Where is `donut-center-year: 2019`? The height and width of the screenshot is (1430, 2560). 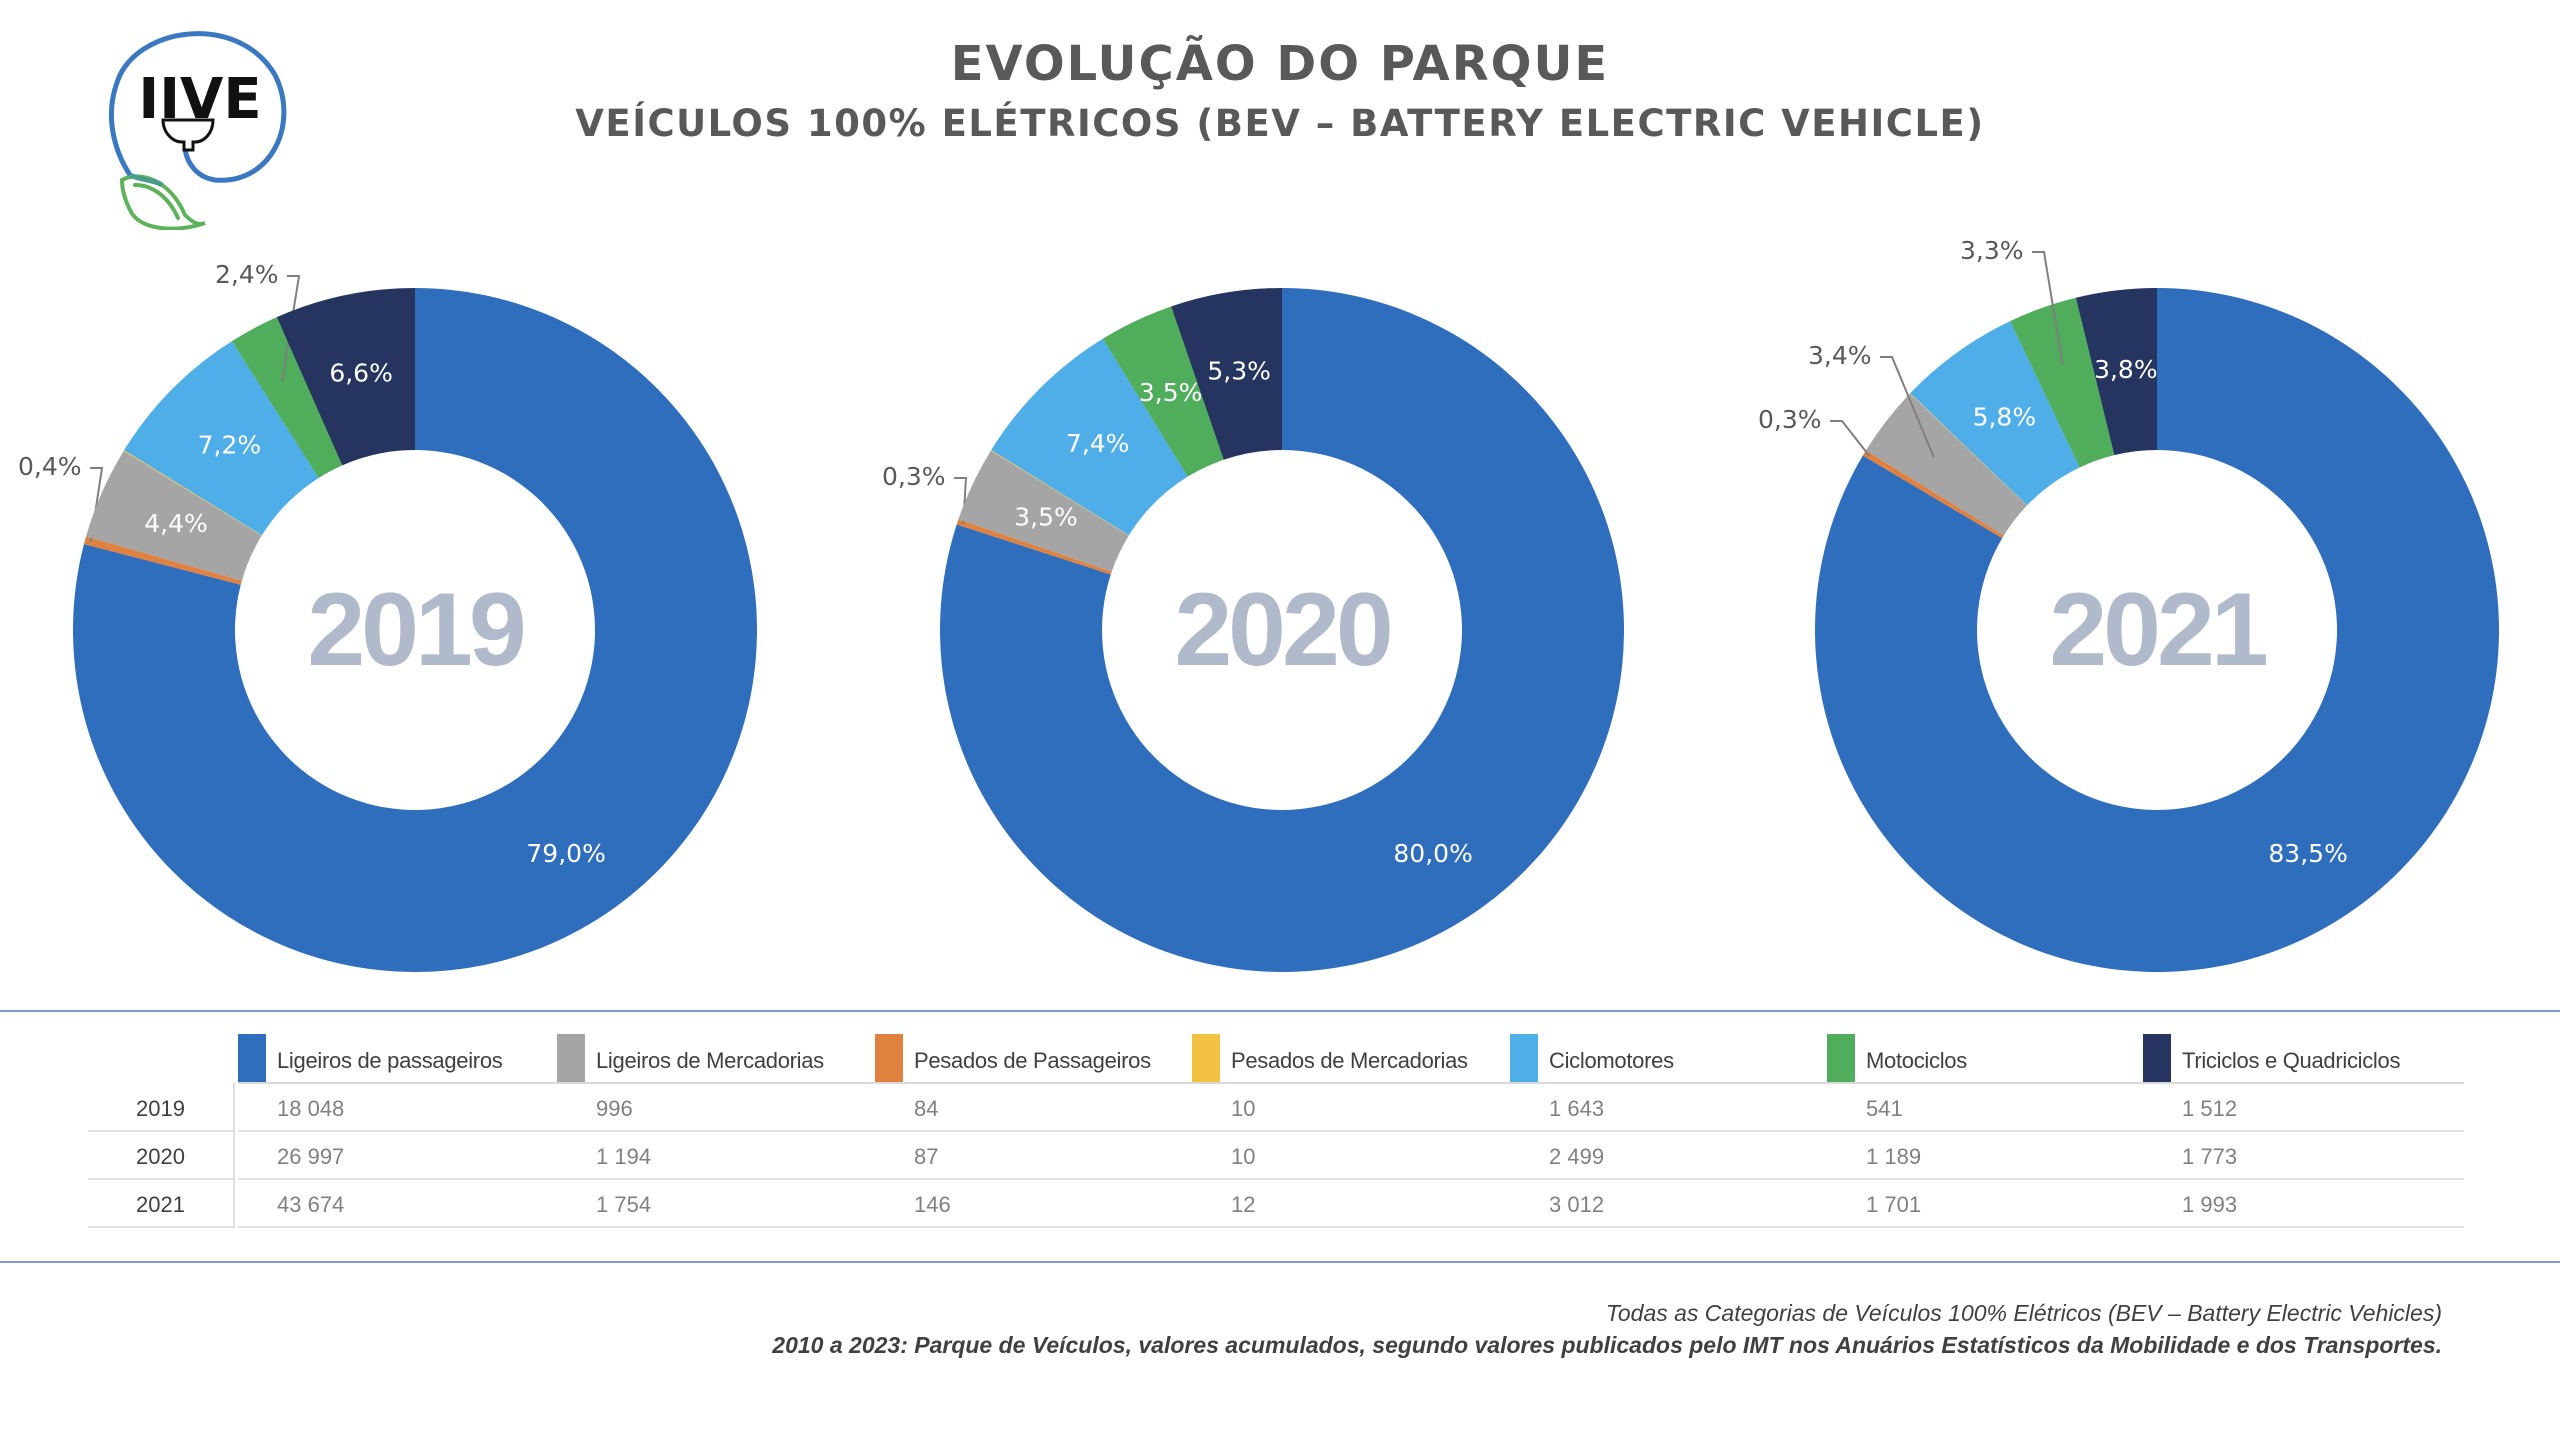
donut-center-year: 2019 is located at coordinates (415, 630).